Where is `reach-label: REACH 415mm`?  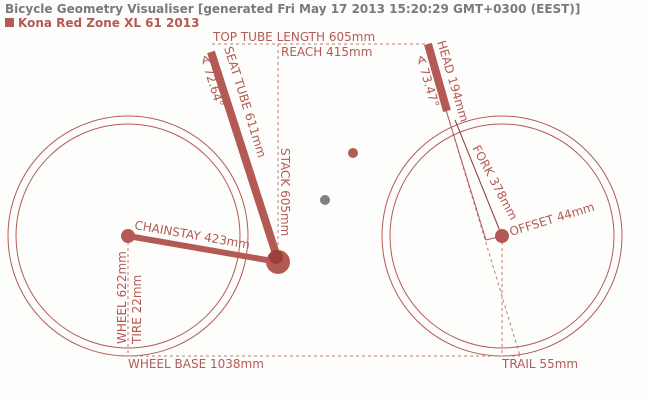 reach-label: REACH 415mm is located at coordinates (326, 52).